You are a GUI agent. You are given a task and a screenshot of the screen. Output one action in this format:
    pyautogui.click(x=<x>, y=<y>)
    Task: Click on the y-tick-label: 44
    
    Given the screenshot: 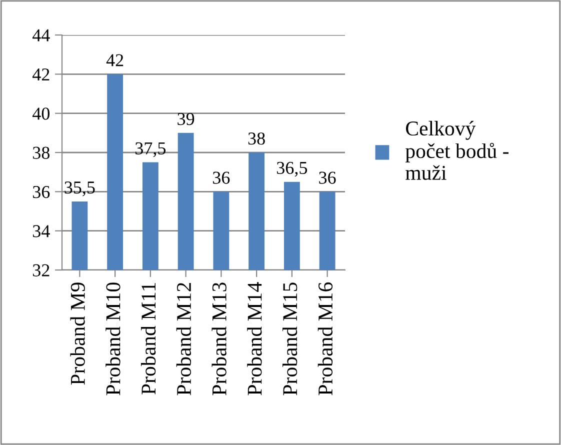 What is the action you would take?
    pyautogui.click(x=41, y=35)
    